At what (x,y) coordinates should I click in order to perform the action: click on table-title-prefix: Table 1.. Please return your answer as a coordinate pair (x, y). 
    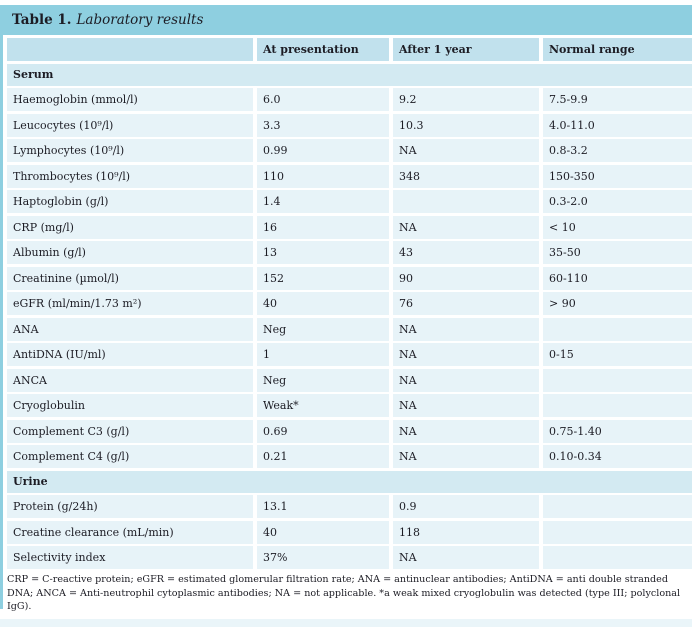
    Looking at the image, I should click on (42, 20).